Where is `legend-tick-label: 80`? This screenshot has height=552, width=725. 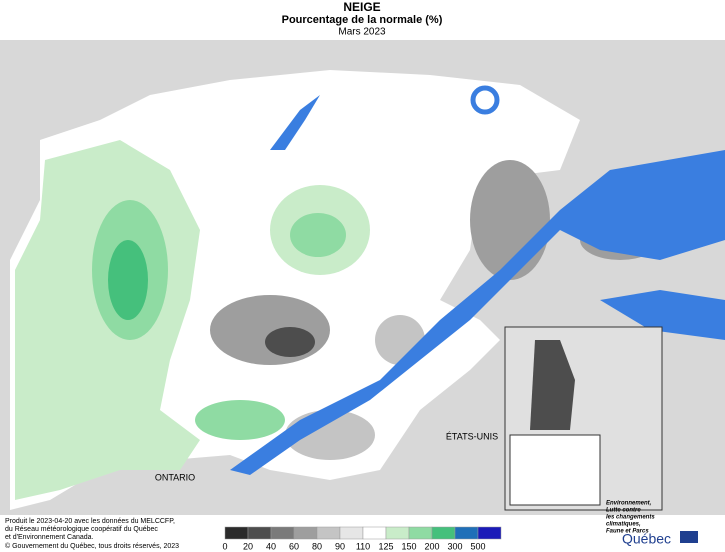 legend-tick-label: 80 is located at coordinates (317, 546).